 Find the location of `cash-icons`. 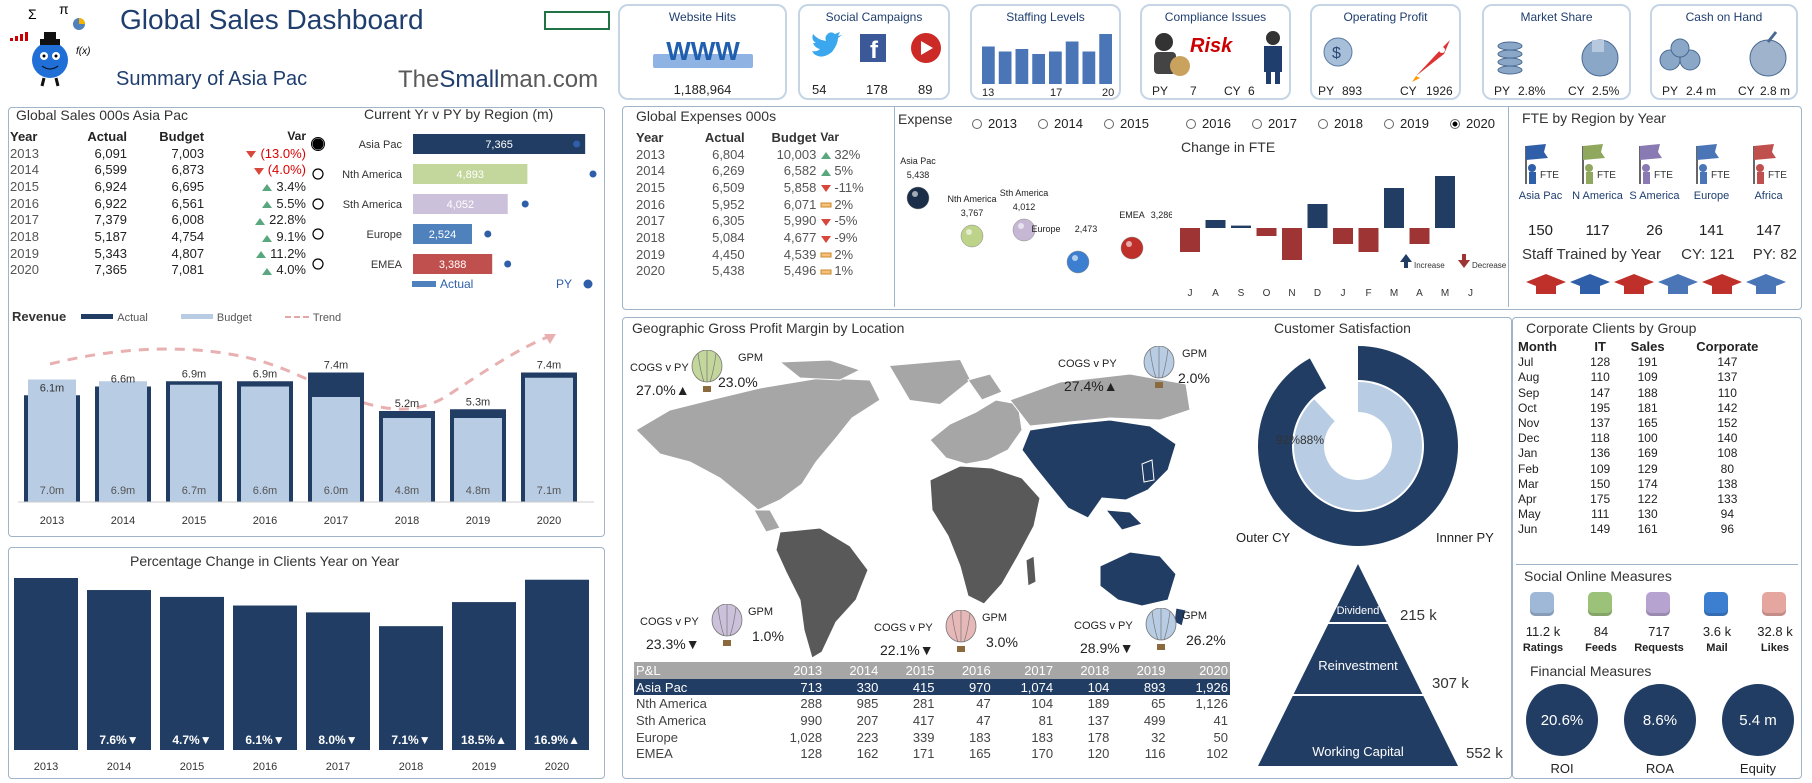

cash-icons is located at coordinates (1723, 54).